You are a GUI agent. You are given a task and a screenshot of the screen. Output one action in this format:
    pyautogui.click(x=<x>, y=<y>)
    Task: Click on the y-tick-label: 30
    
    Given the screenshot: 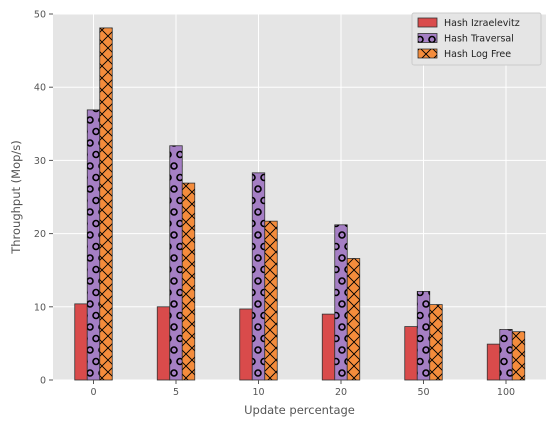 What is the action you would take?
    pyautogui.click(x=40, y=161)
    